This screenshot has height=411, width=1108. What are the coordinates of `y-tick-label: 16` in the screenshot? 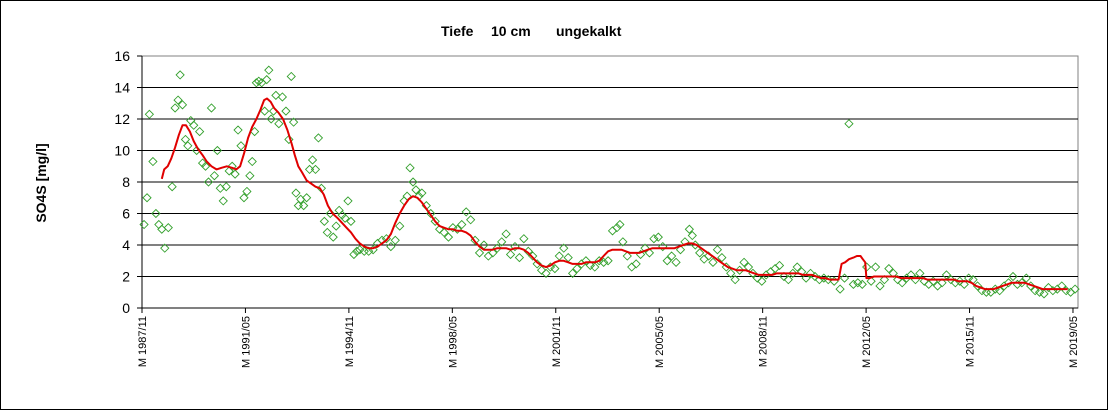 It's located at (122, 56).